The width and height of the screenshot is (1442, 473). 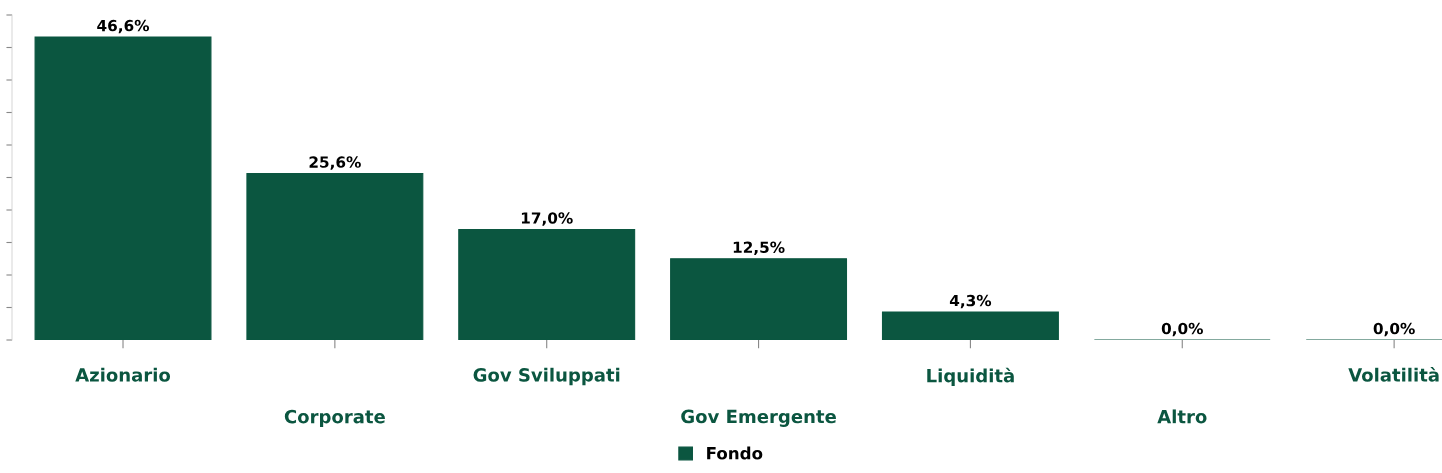 What do you see at coordinates (1393, 374) in the screenshot?
I see `x-tick-label: Volatilità` at bounding box center [1393, 374].